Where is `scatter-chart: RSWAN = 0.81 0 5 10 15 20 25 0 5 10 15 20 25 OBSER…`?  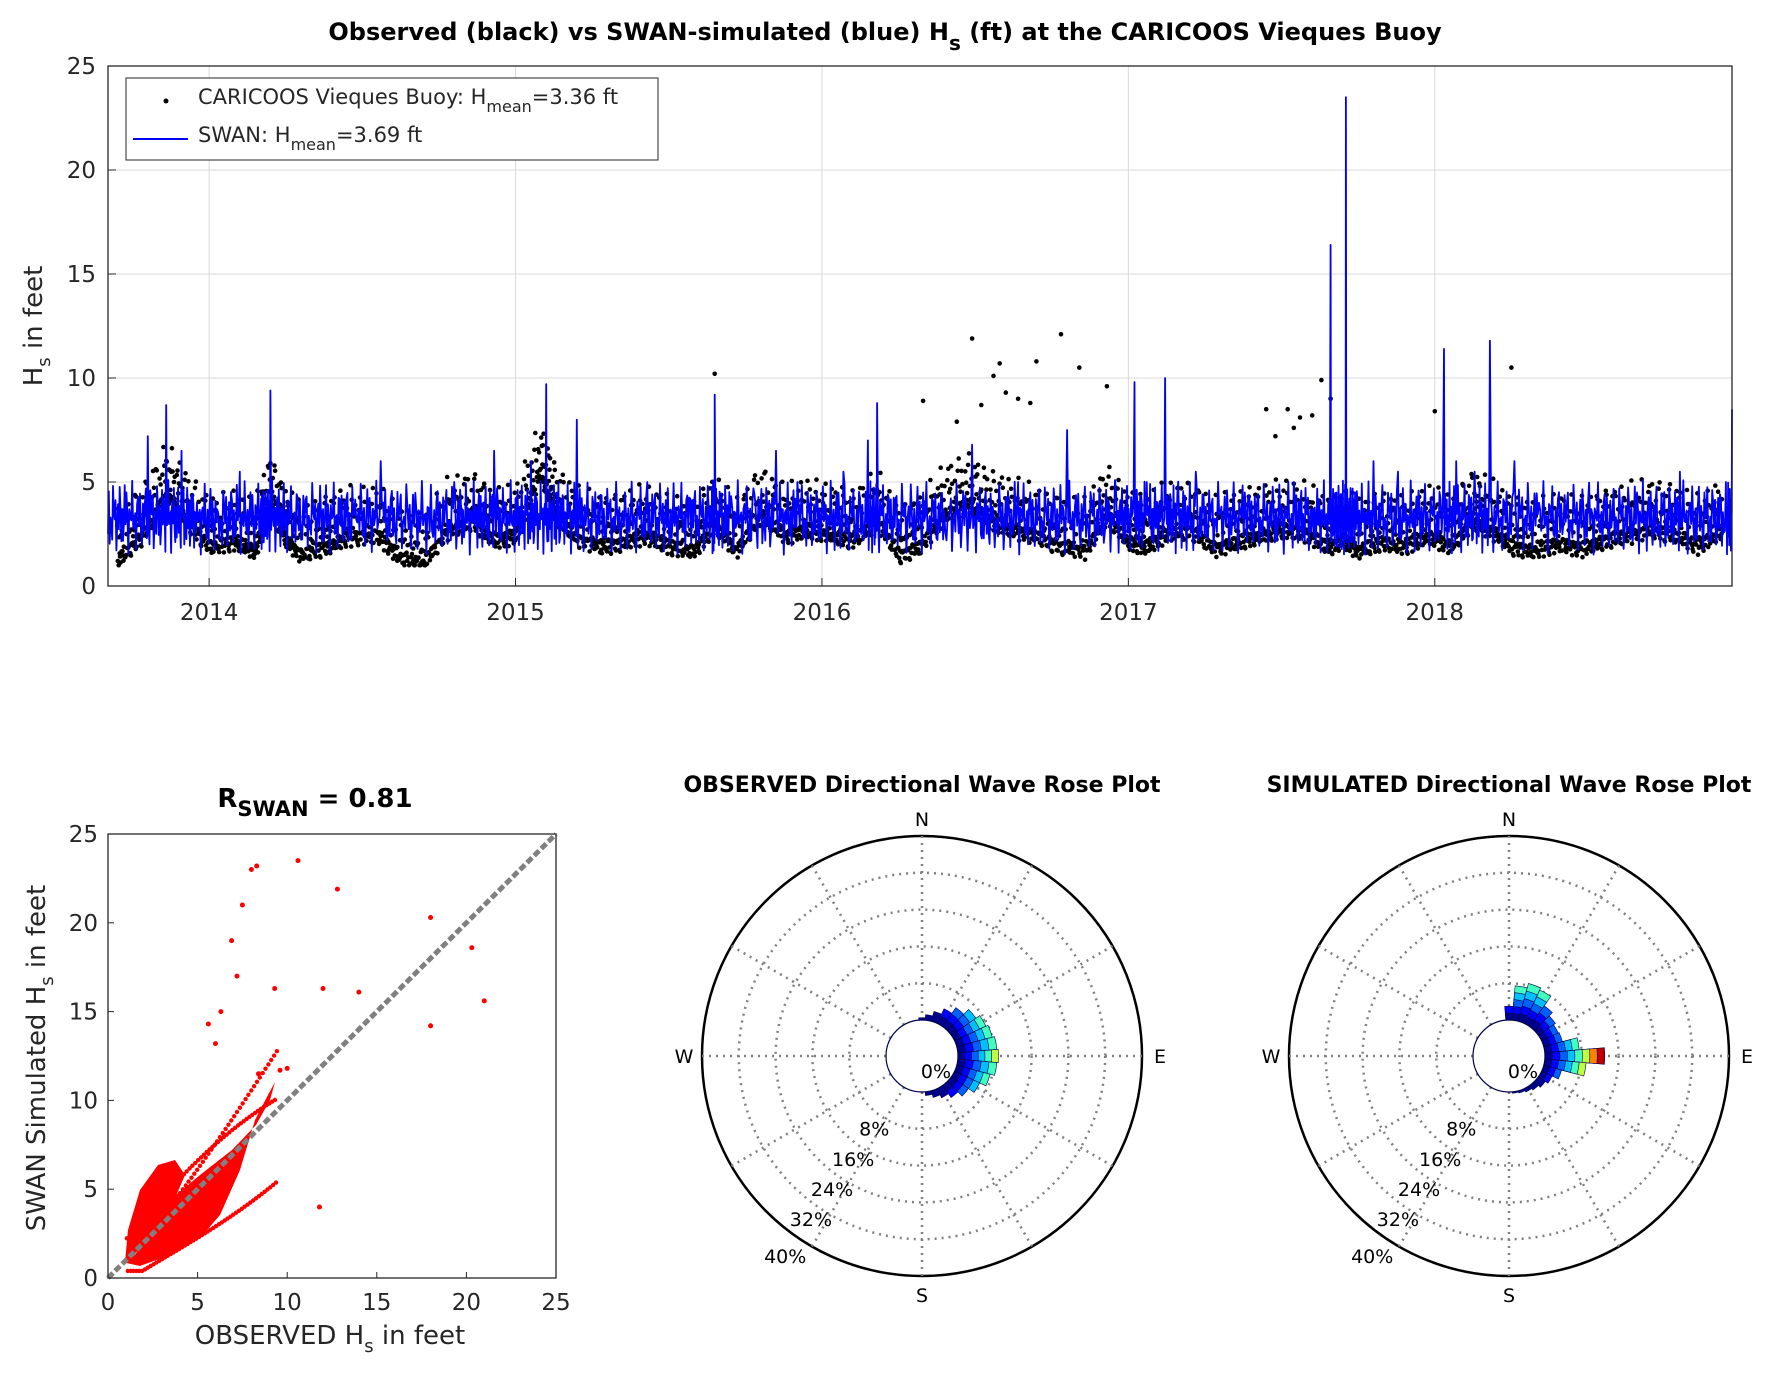
scatter-chart: RSWAN = 0.81 0 5 10 15 20 25 0 5 10 15 20 25 OBSER… is located at coordinates (296, 1070).